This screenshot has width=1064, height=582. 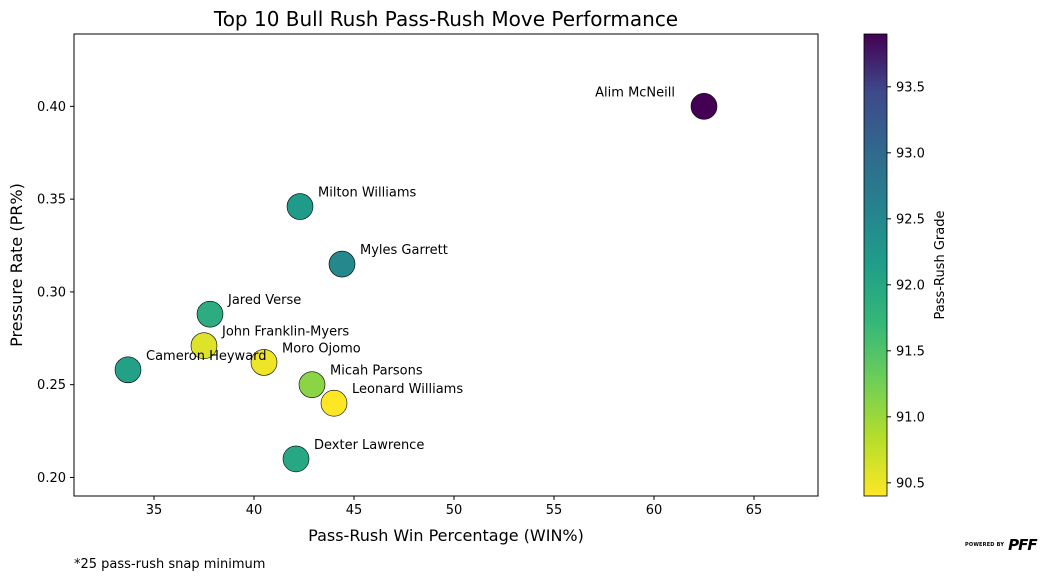 What do you see at coordinates (51, 478) in the screenshot?
I see `y-tick-label: 0.20` at bounding box center [51, 478].